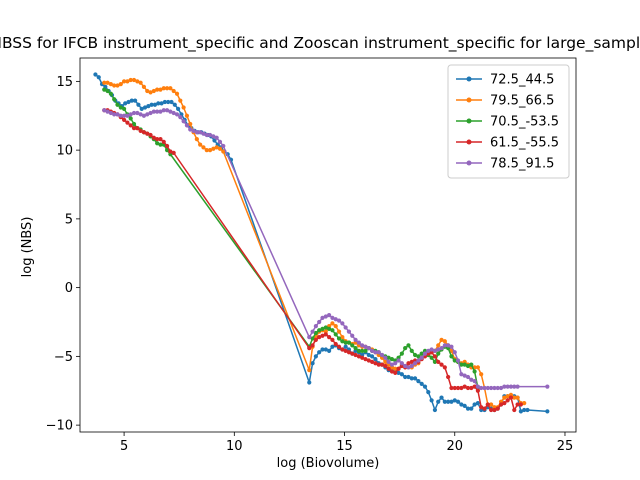  What do you see at coordinates (64, 82) in the screenshot?
I see `y-tick-label: 15` at bounding box center [64, 82].